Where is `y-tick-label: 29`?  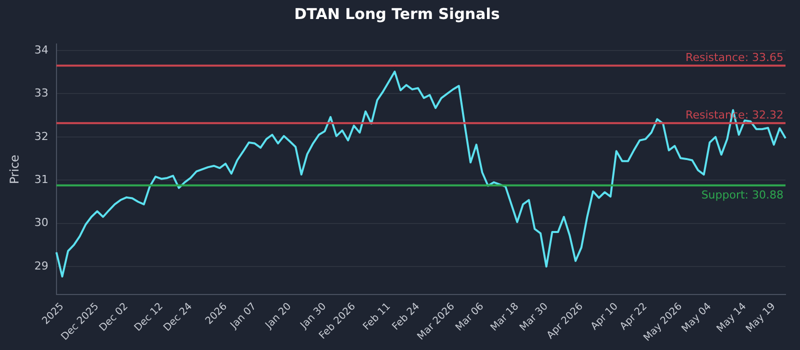 y-tick-label: 29 is located at coordinates (41, 265).